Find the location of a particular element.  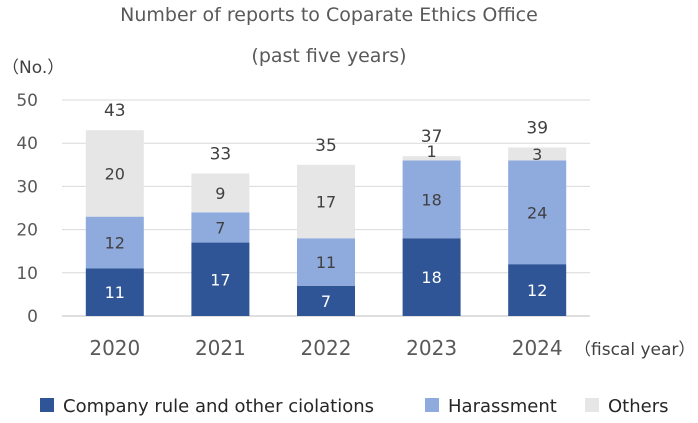

y-tick-label-50: 50 is located at coordinates (27, 101).